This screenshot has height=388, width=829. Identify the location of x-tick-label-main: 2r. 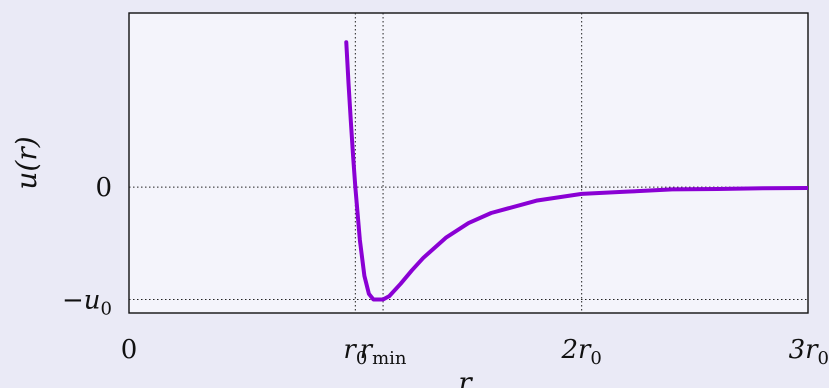
(576, 350).